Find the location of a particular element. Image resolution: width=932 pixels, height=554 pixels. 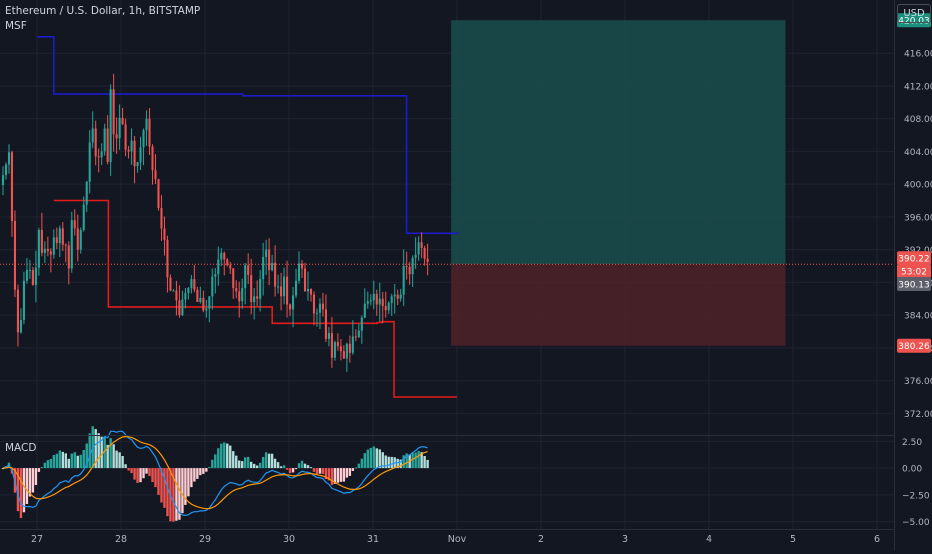

countdown-label-bg is located at coordinates (914, 271).